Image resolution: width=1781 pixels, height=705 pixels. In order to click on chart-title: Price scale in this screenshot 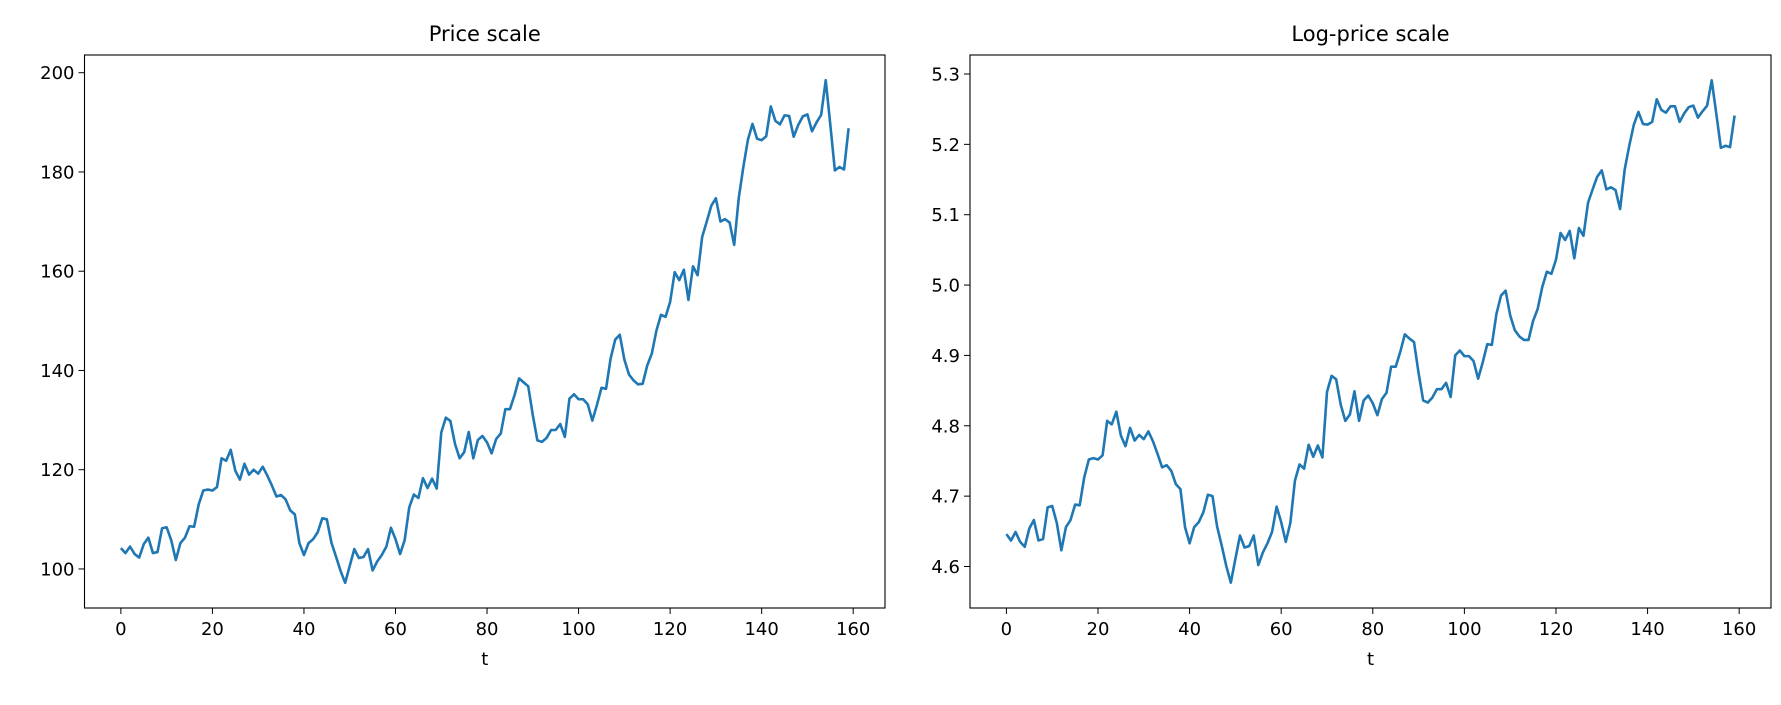, I will do `click(485, 34)`.